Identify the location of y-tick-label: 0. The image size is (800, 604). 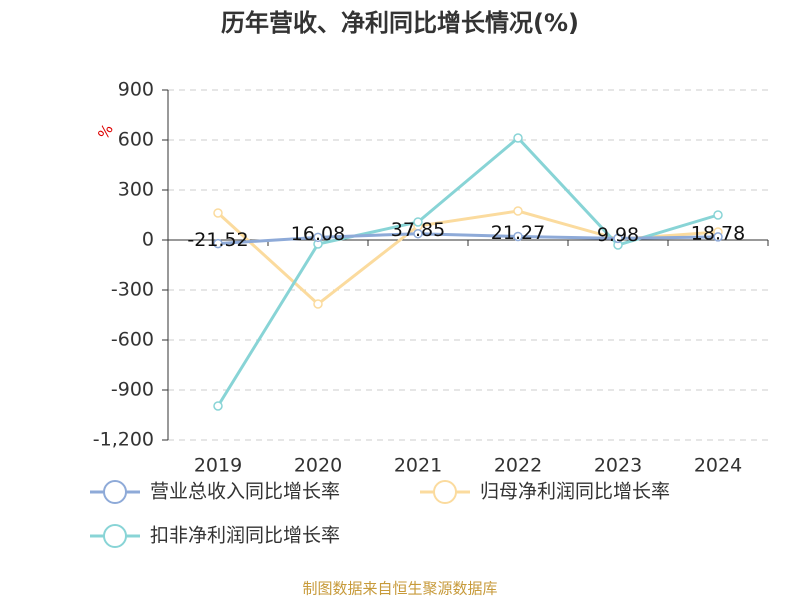
(148, 240).